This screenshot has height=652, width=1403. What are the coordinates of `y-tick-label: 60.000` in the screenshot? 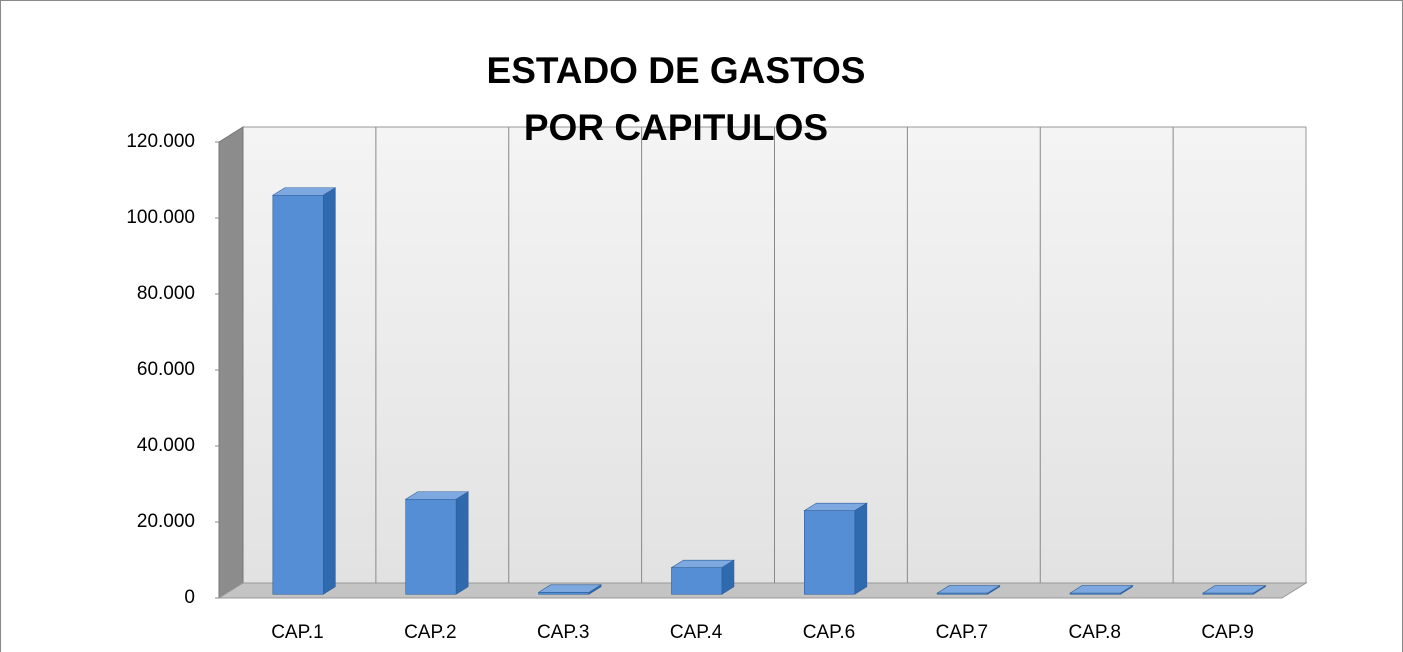 It's located at (166, 369).